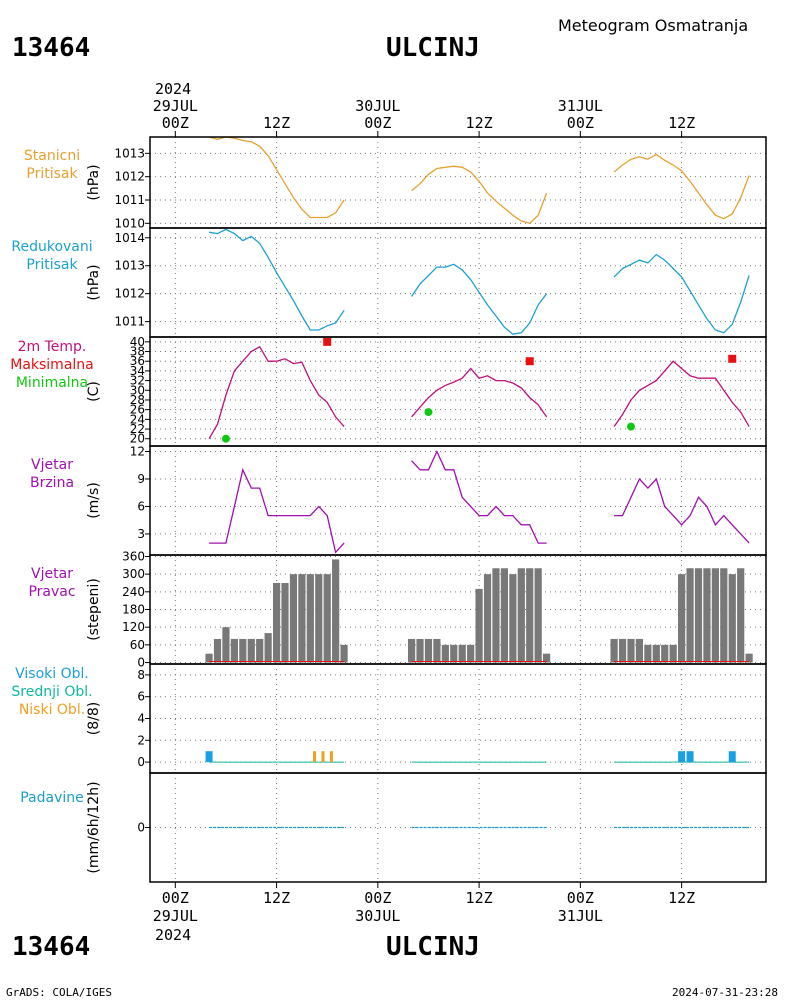  I want to click on y-tick-label: 1011, so click(129, 200).